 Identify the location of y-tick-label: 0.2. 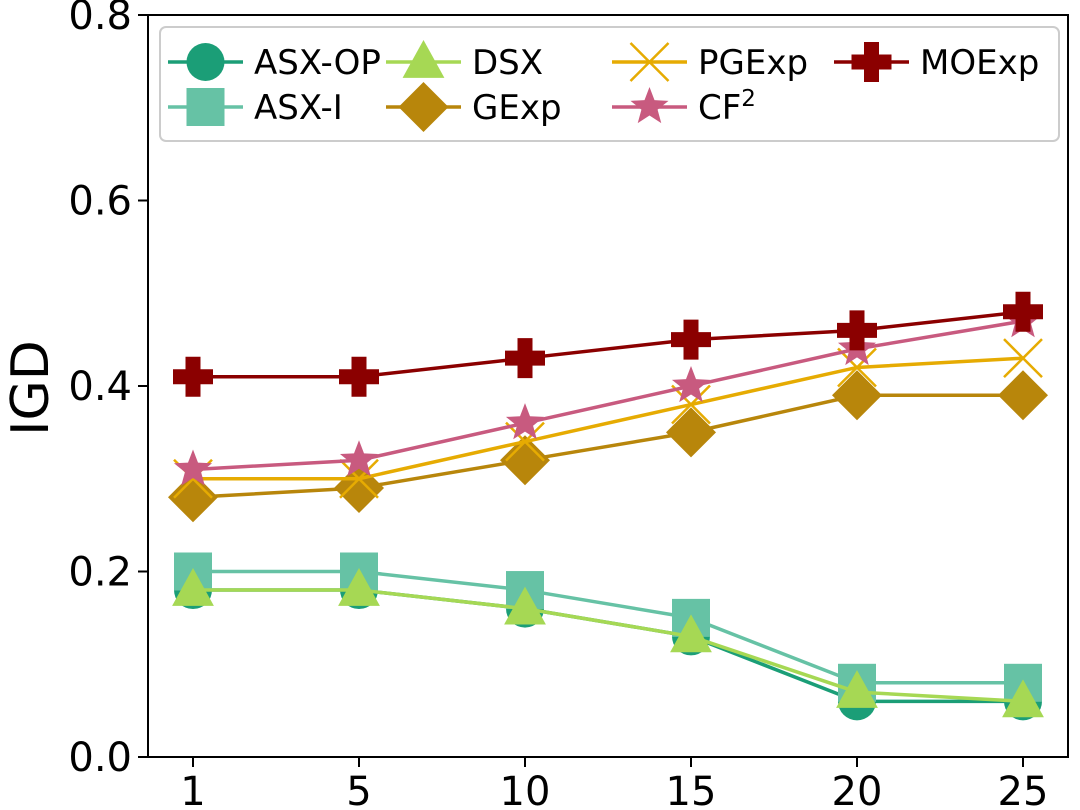
(100, 573).